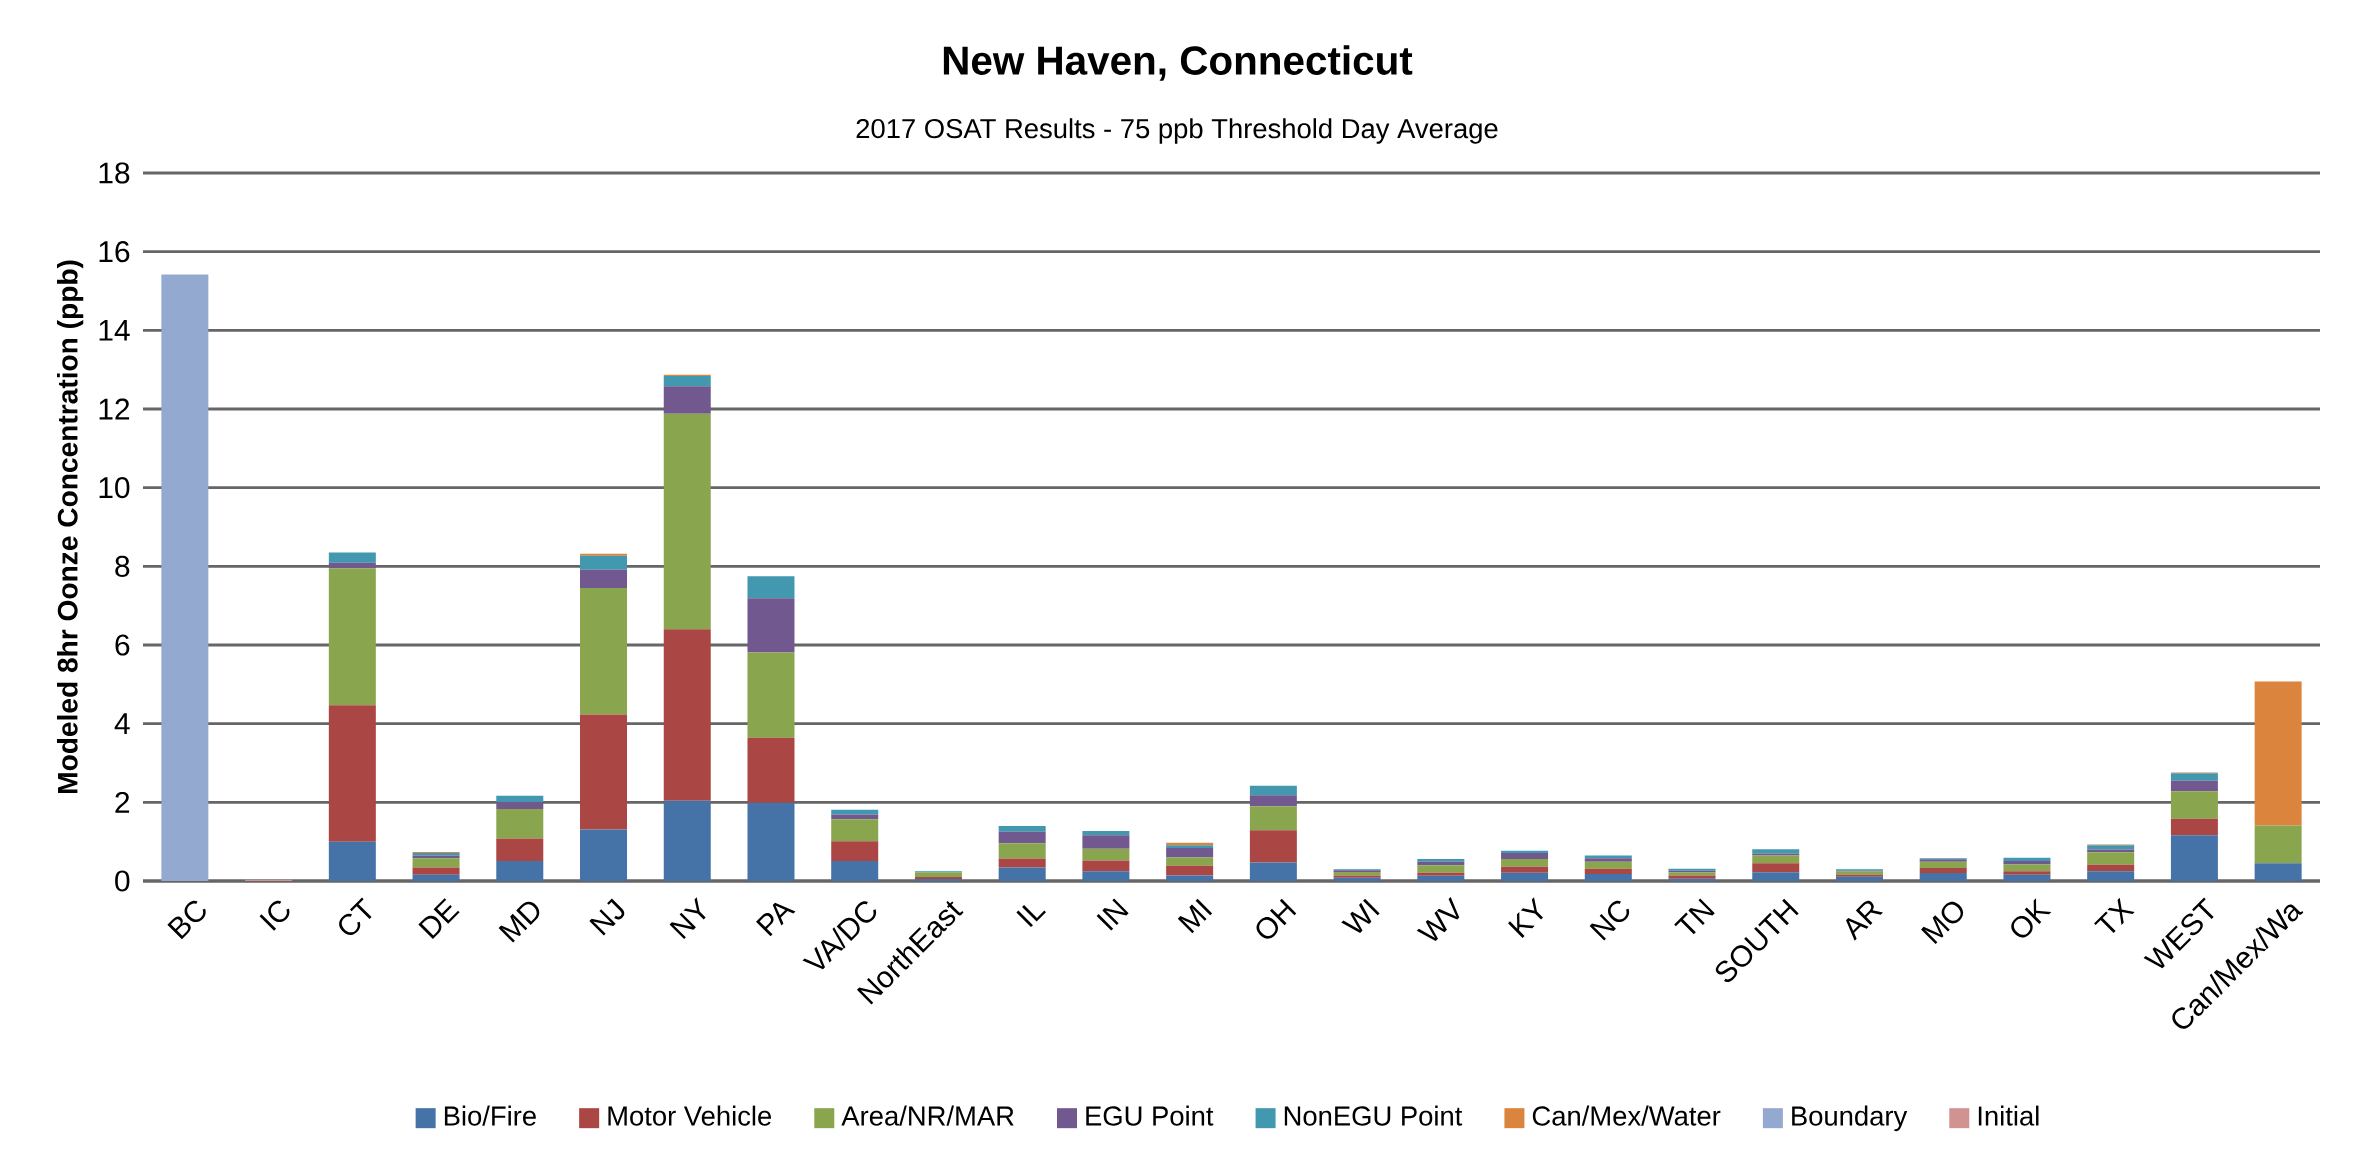 The image size is (2354, 1158). Describe the element at coordinates (122, 723) in the screenshot. I see `y-tick-label: 4` at that location.